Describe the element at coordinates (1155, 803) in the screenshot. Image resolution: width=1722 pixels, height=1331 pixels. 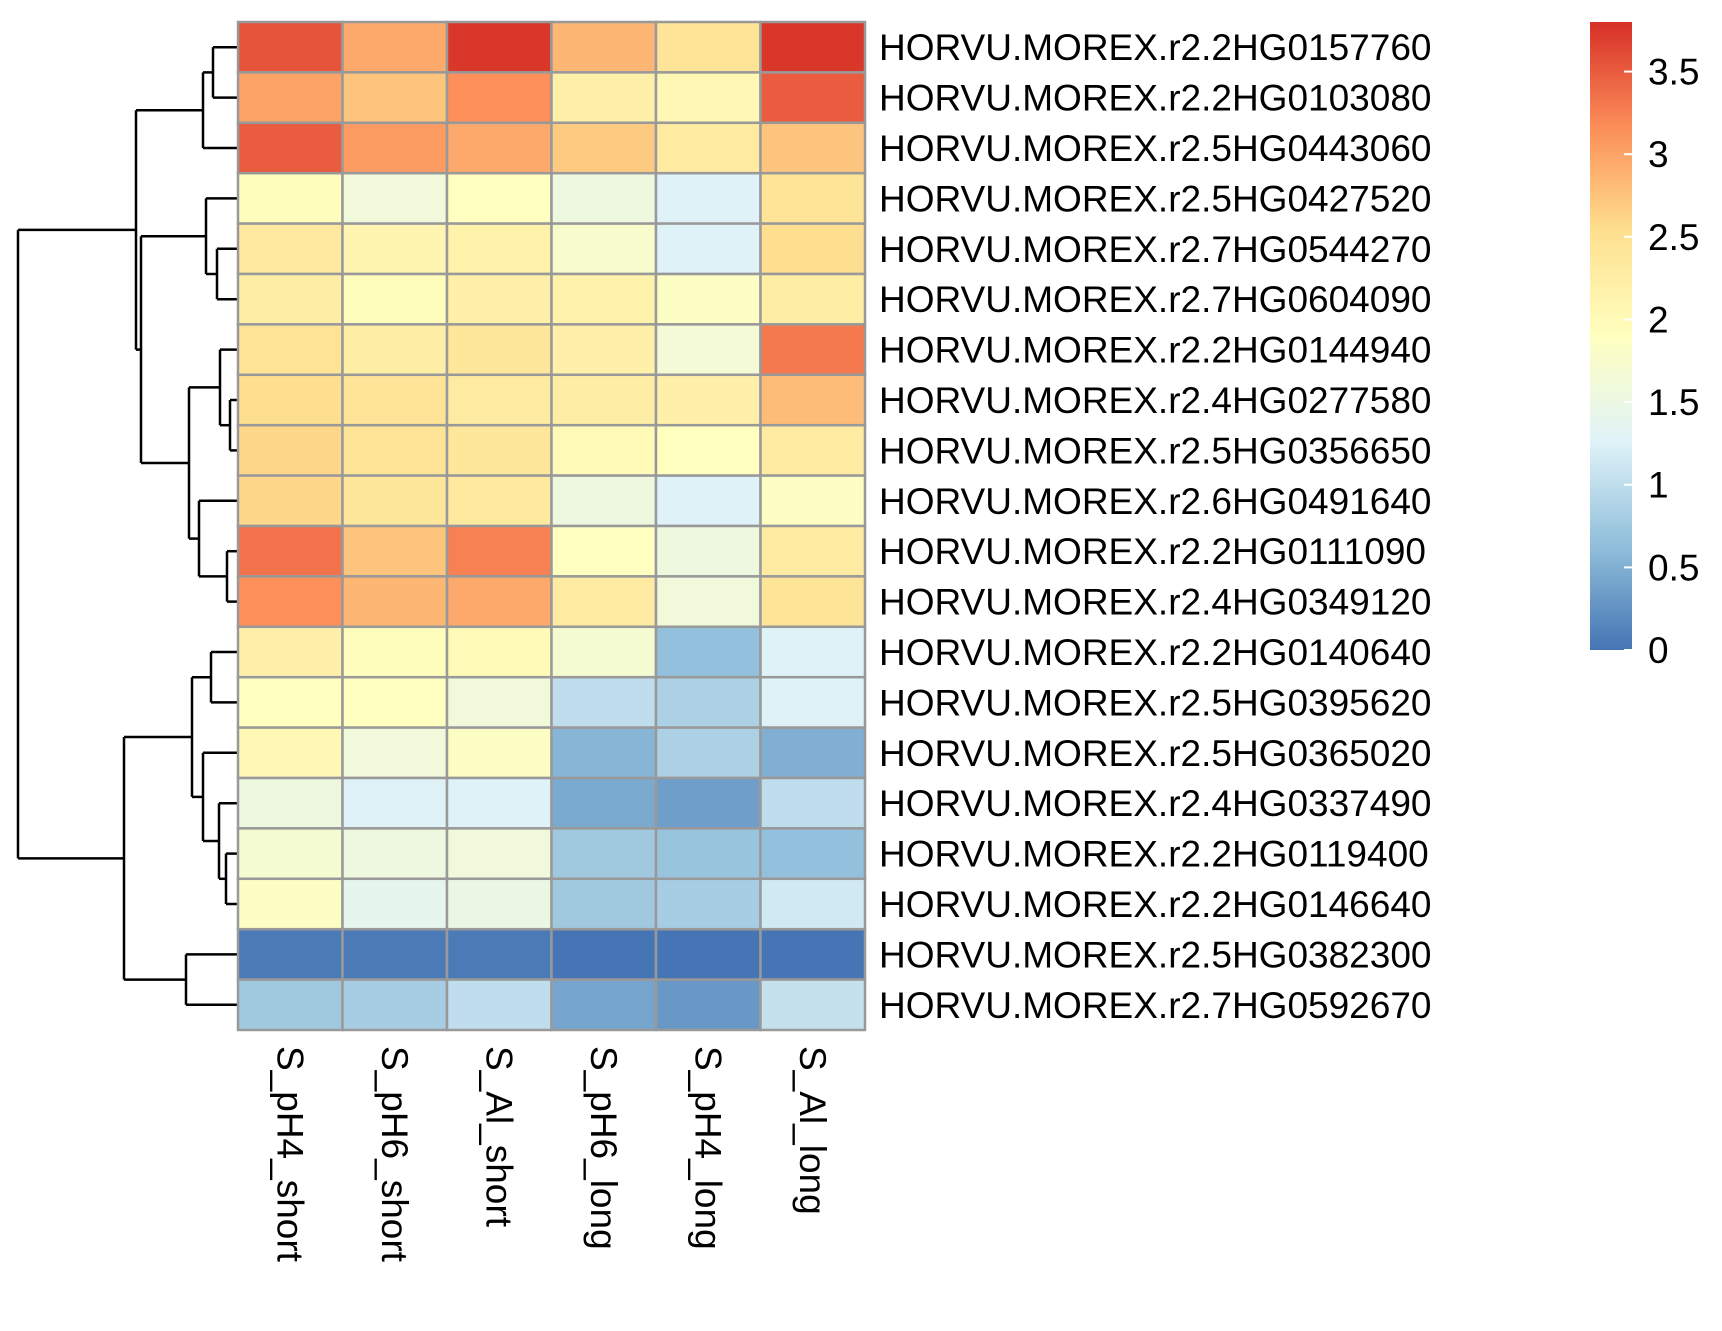
I see `row-label: HORVU.MOREX.r2.4HG0337490` at that location.